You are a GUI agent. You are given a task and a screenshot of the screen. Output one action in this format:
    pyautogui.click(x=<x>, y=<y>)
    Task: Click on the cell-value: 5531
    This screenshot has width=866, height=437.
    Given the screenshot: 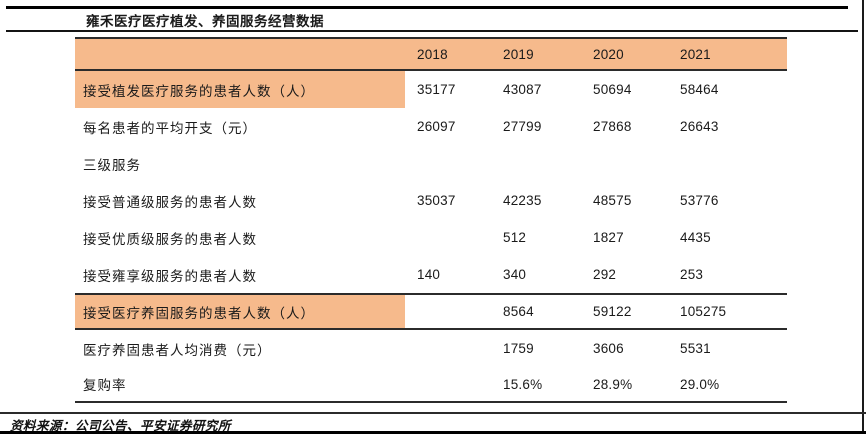 What is the action you would take?
    pyautogui.click(x=695, y=348)
    